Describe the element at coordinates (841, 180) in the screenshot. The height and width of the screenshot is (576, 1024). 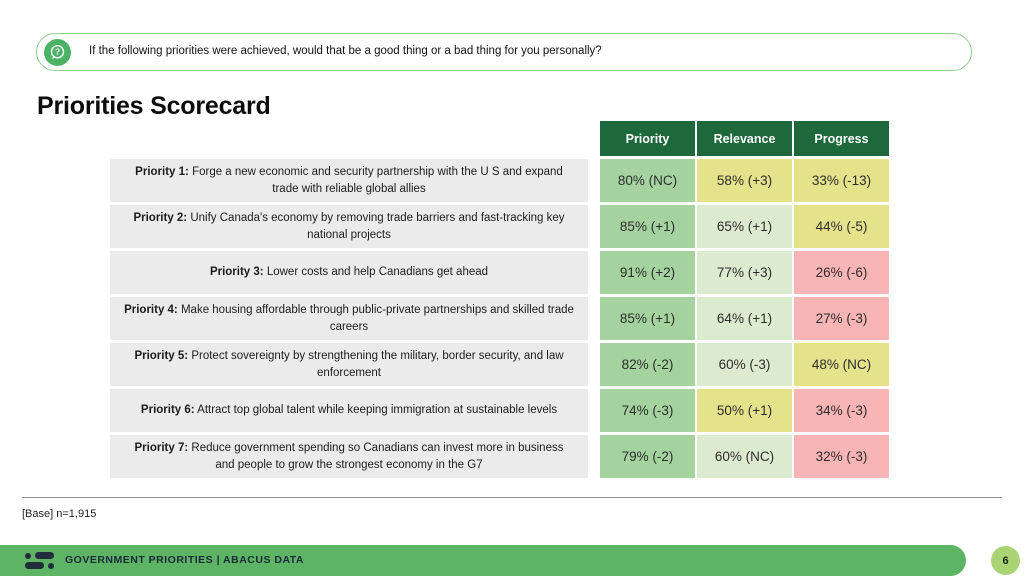
I see `progress-score-cell: 33% (-13)` at that location.